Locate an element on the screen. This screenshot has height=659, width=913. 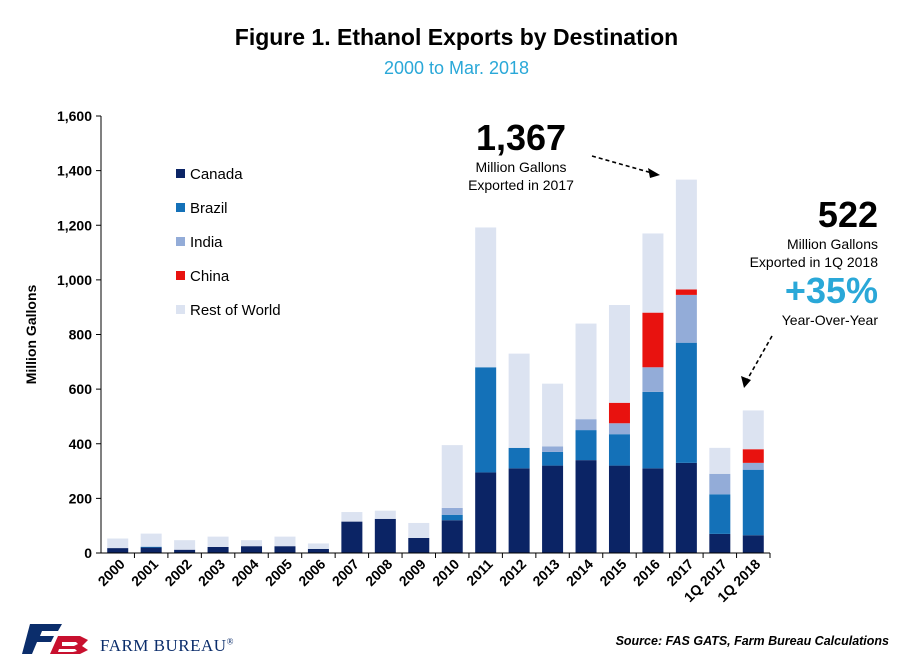
bar-2014-rest-of-world is located at coordinates (586, 371).